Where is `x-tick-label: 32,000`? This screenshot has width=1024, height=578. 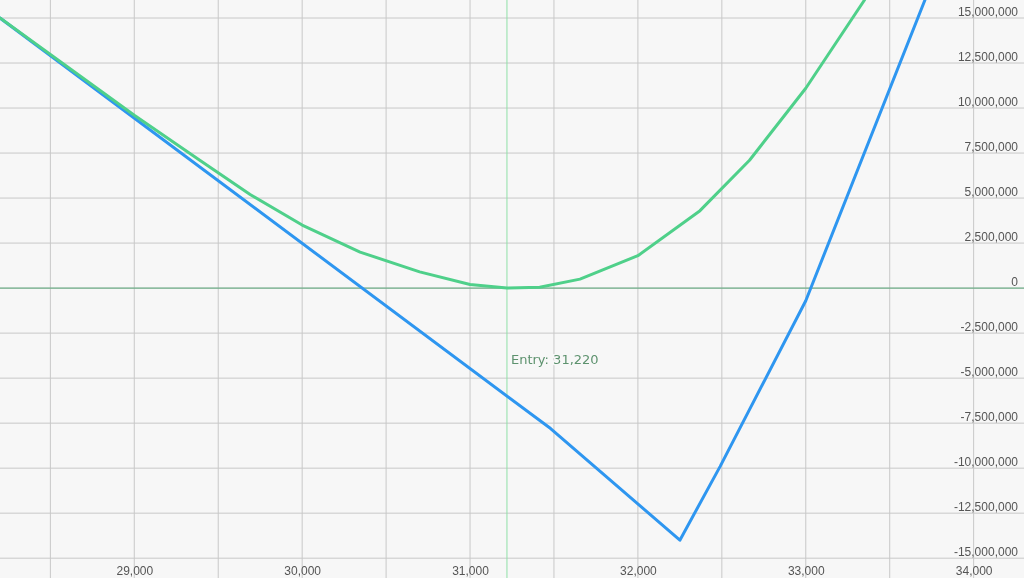
x-tick-label: 32,000 is located at coordinates (639, 570).